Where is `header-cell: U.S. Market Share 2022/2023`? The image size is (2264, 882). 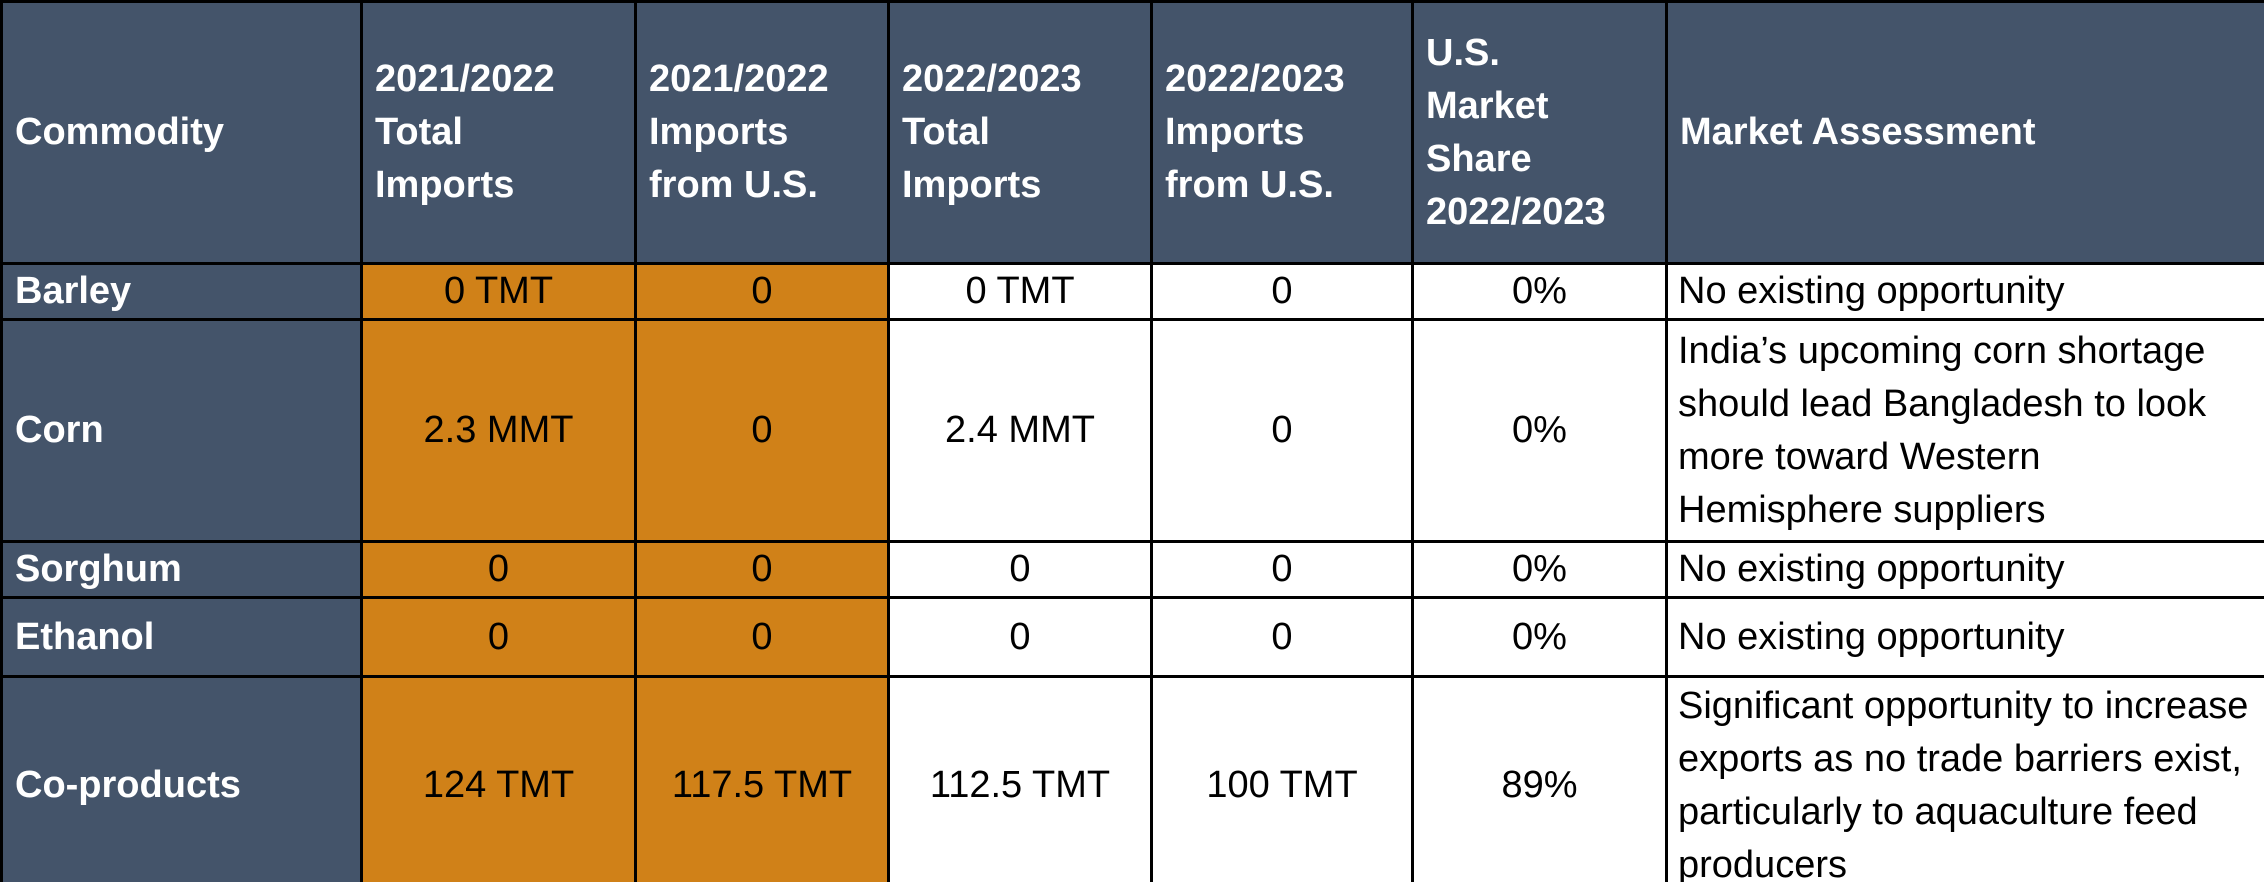
header-cell: U.S. Market Share 2022/2023 is located at coordinates (1539, 132).